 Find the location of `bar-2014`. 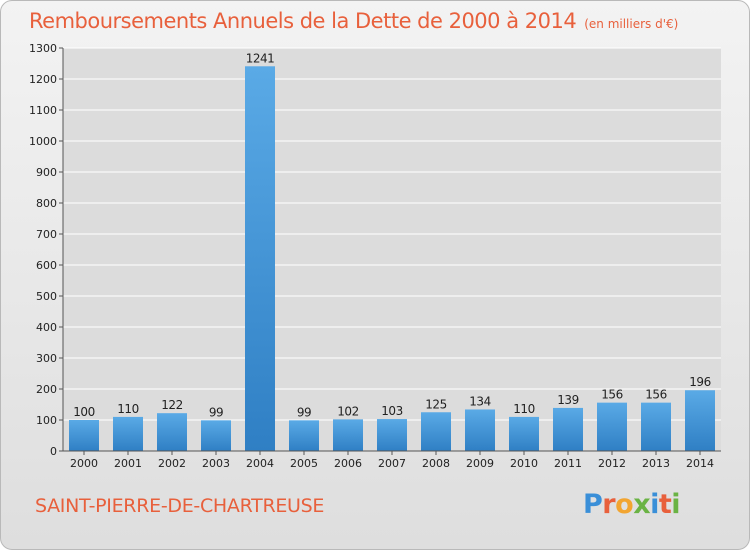

bar-2014 is located at coordinates (700, 420).